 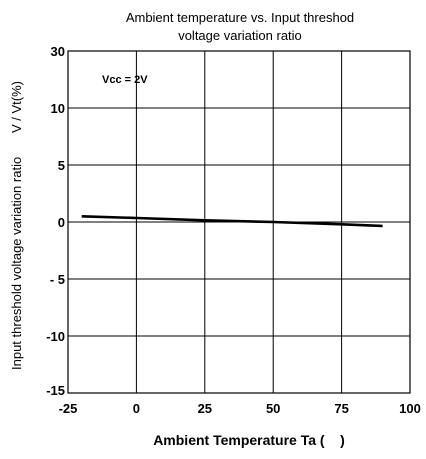 What do you see at coordinates (136, 408) in the screenshot?
I see `x-tick-label: 0` at bounding box center [136, 408].